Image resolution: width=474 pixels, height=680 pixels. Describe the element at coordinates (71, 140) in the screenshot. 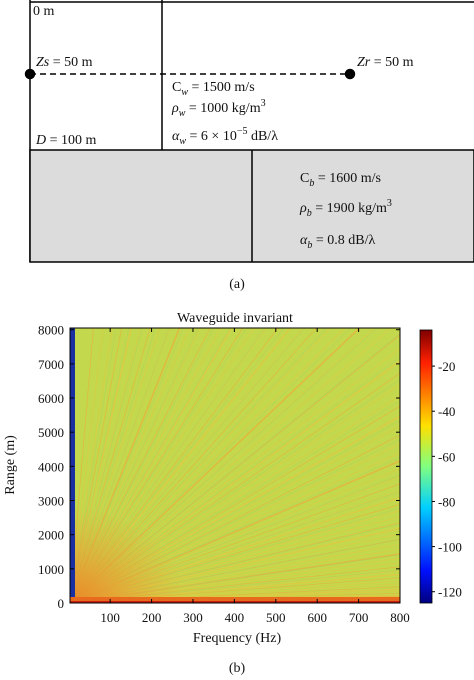

I see `text-part: = 100 m` at that location.